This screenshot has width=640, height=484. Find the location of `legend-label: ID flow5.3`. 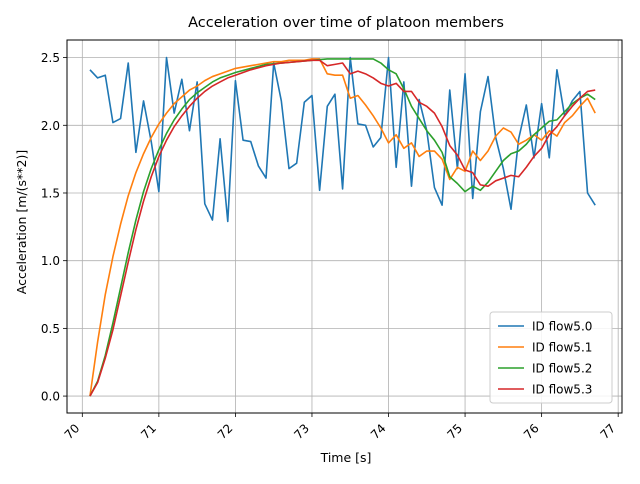

legend-label: ID flow5.3 is located at coordinates (562, 390).